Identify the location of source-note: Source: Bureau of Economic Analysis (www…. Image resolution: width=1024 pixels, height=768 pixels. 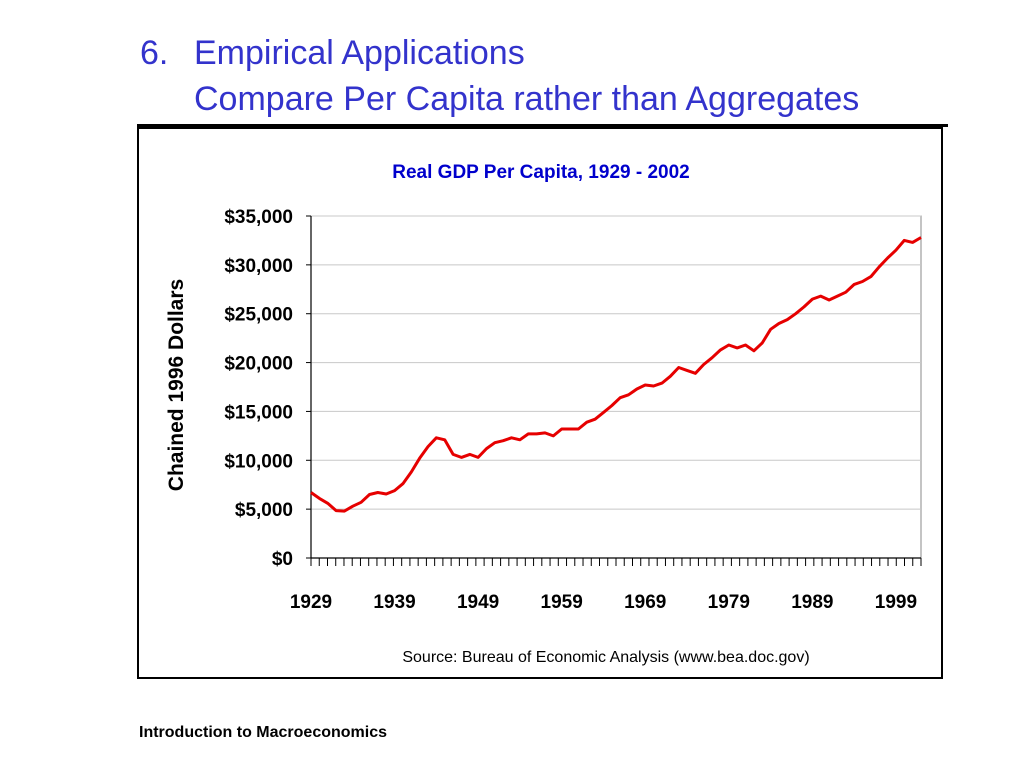
(605, 657).